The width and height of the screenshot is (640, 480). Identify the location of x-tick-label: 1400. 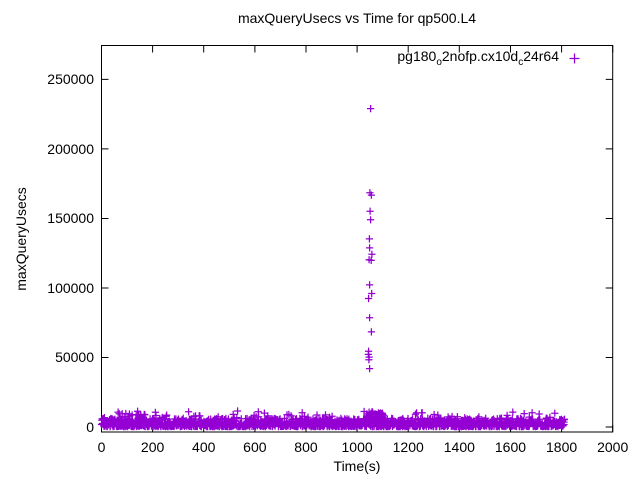
(459, 447).